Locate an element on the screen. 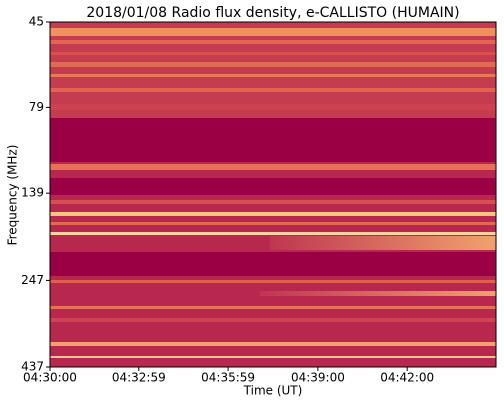 This screenshot has width=504, height=404. y-tick-label: 139 is located at coordinates (32, 193).